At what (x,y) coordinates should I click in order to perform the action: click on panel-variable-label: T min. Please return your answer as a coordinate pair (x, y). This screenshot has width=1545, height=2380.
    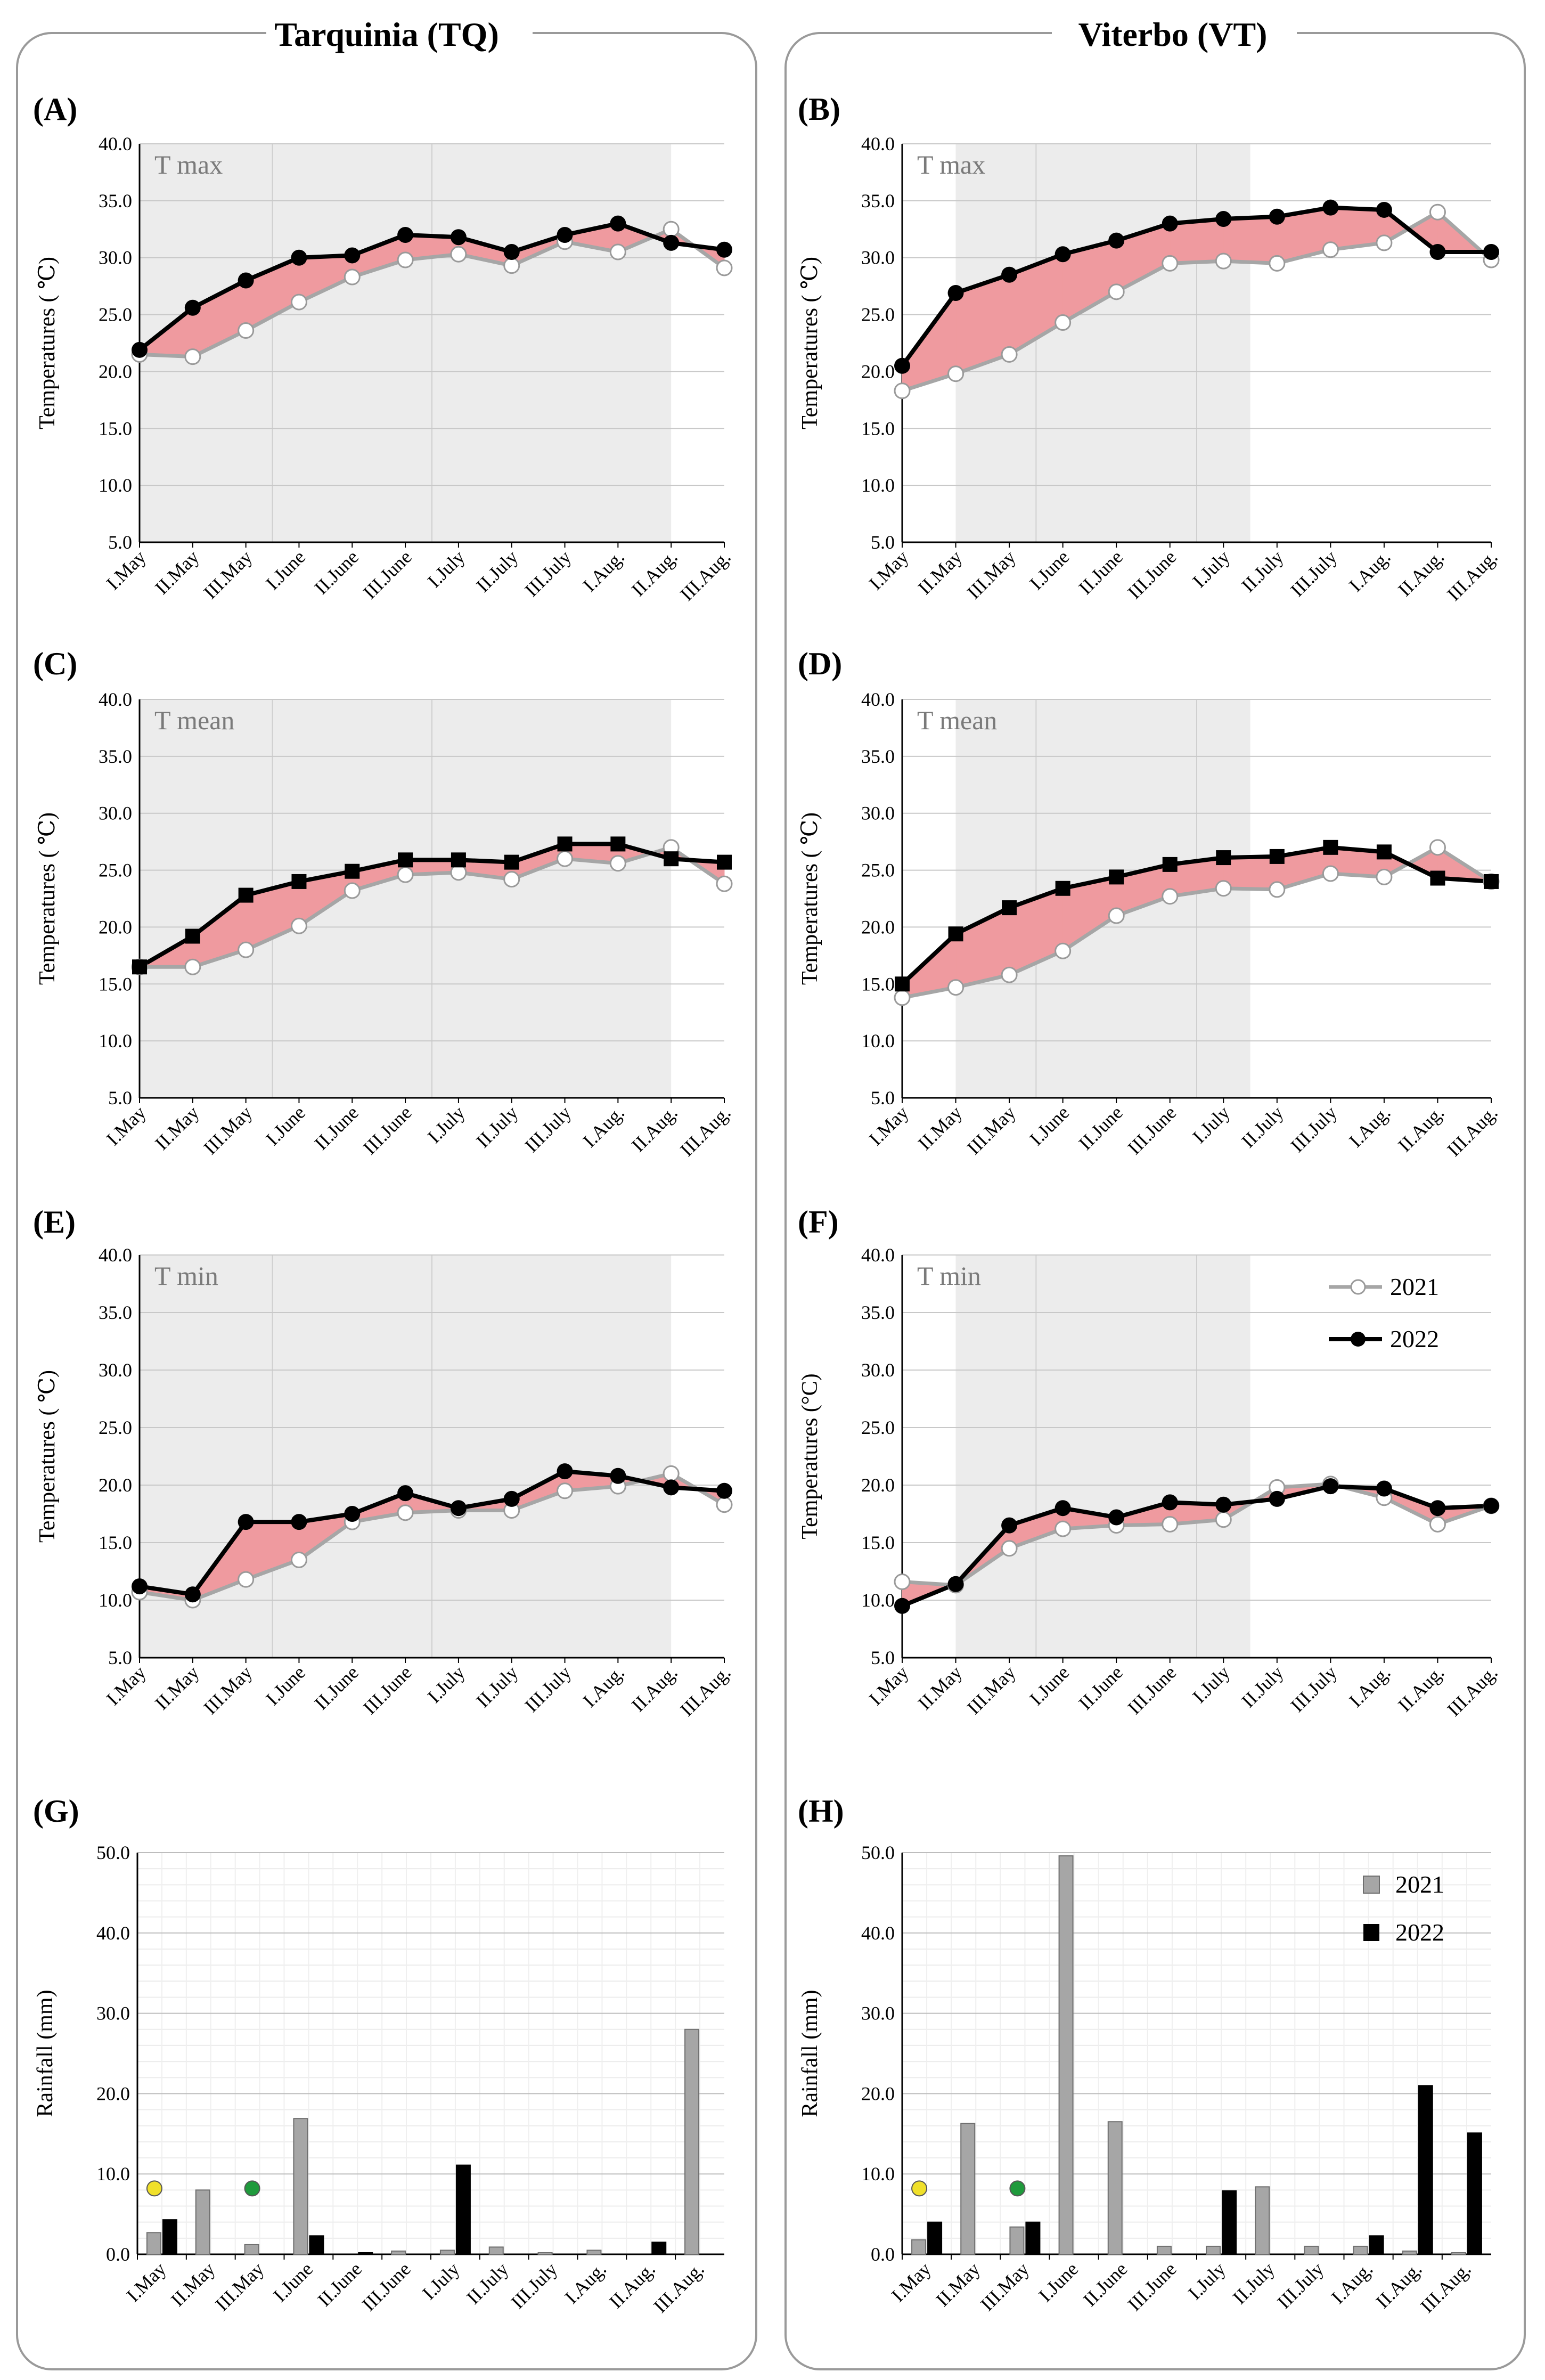
    Looking at the image, I should click on (949, 1276).